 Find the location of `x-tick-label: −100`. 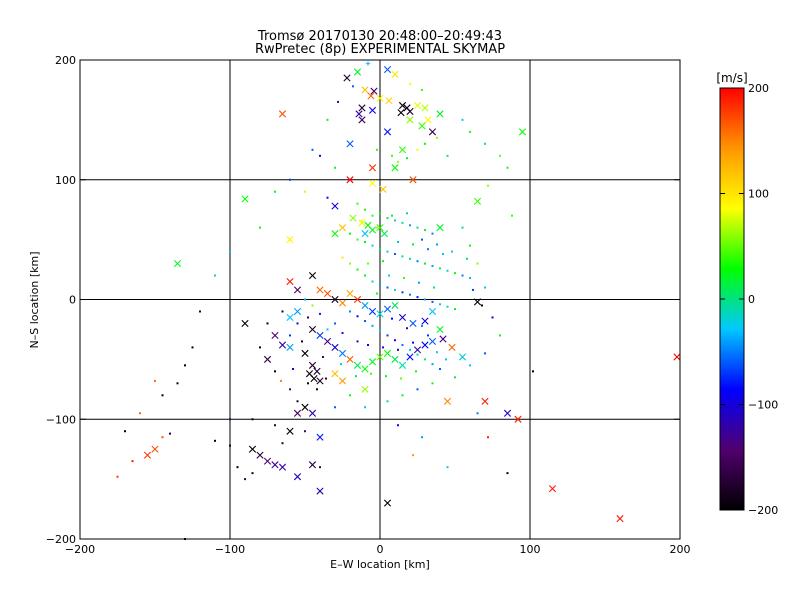

x-tick-label: −100 is located at coordinates (230, 549).